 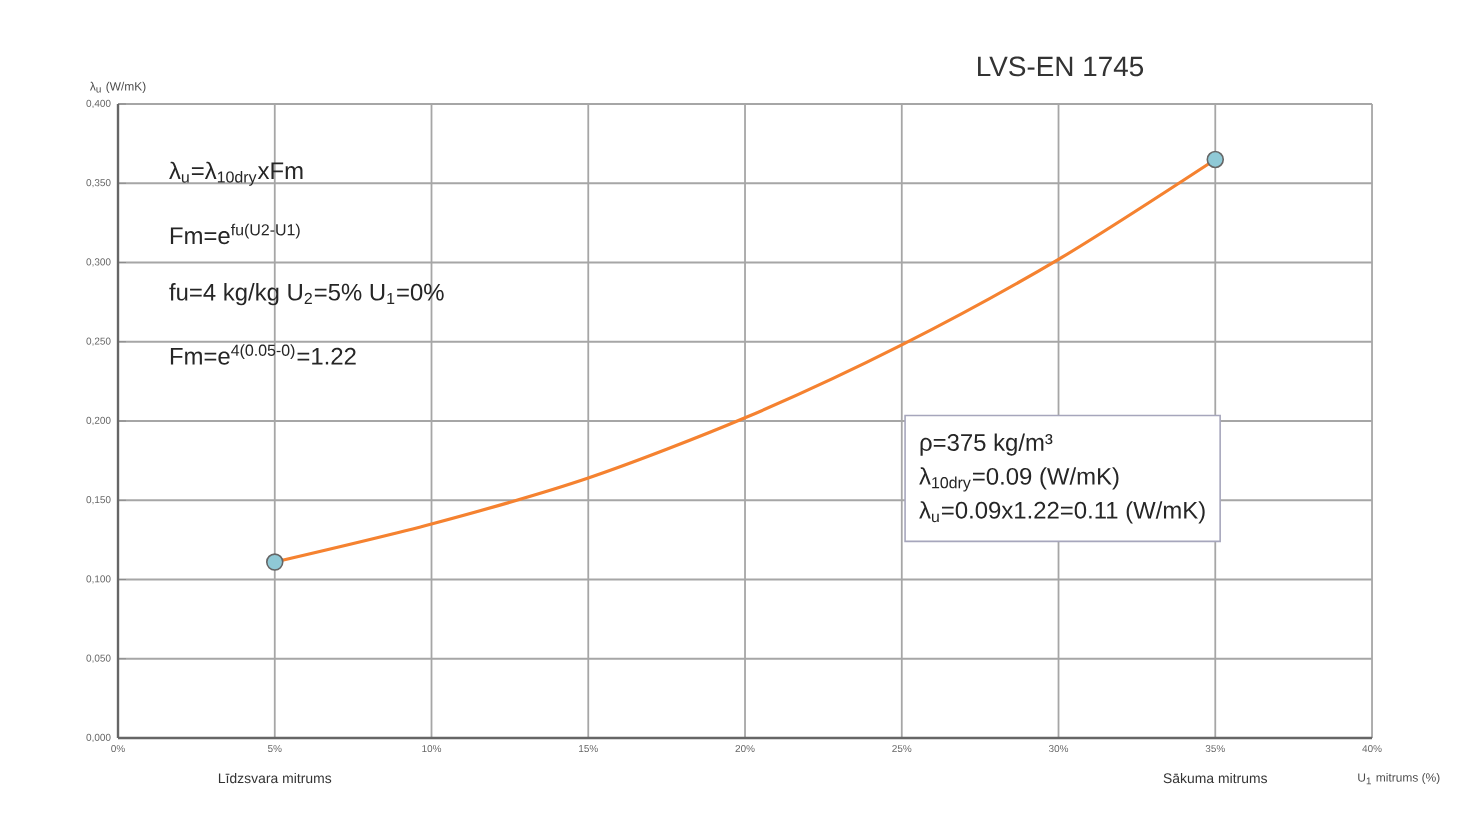 What do you see at coordinates (986, 444) in the screenshot?
I see `annotation: ρ=375 kg/m³` at bounding box center [986, 444].